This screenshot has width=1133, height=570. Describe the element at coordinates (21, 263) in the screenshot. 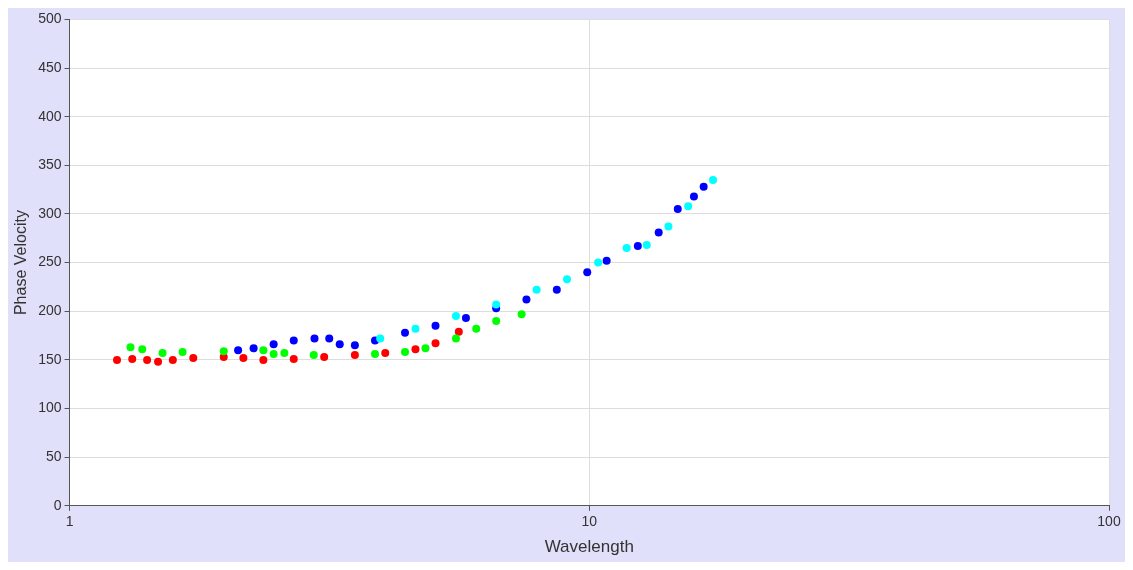

I see `y-axis-title: Phase Velocity` at that location.